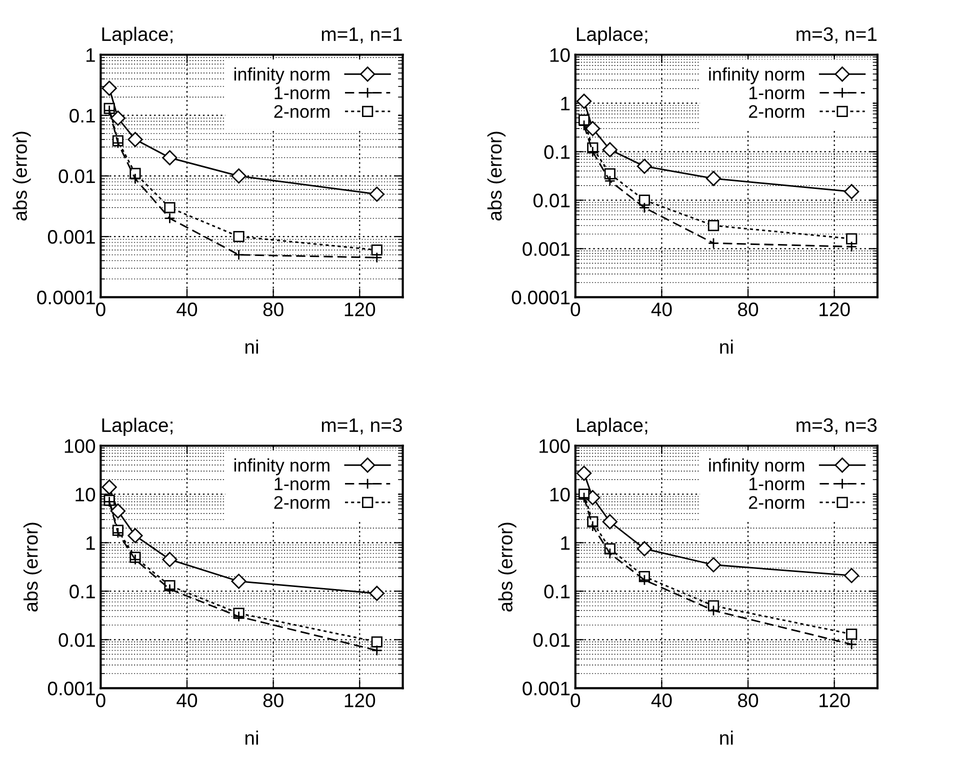  What do you see at coordinates (836, 35) in the screenshot?
I see `chart-subtitle: m=3, n=1` at bounding box center [836, 35].